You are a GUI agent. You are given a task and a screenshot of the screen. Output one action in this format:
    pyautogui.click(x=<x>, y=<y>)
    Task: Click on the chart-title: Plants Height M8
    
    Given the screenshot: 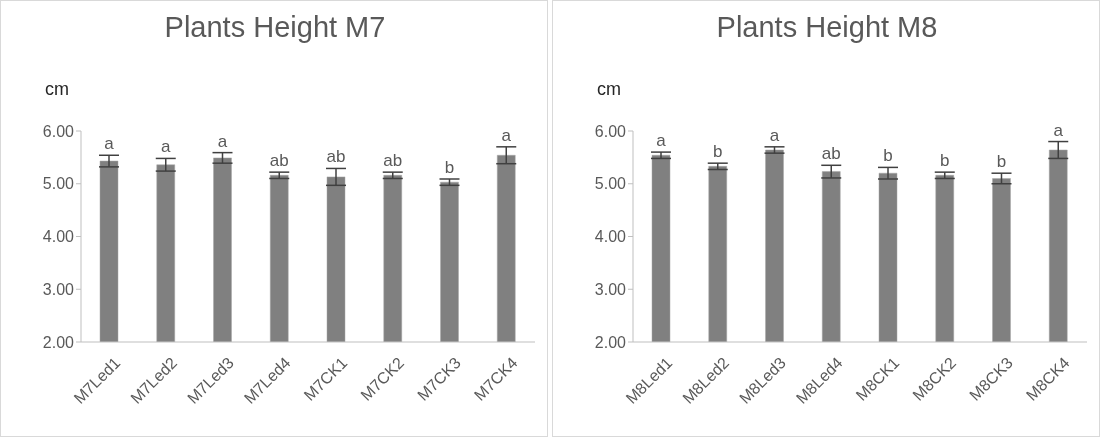 What is the action you would take?
    pyautogui.click(x=827, y=27)
    